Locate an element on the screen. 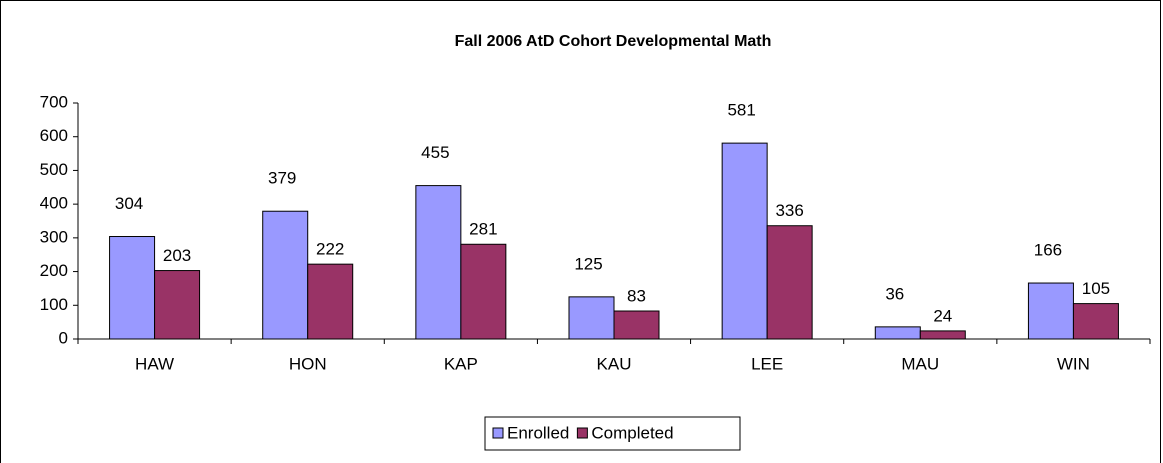  value-label: 455 is located at coordinates (435, 152).